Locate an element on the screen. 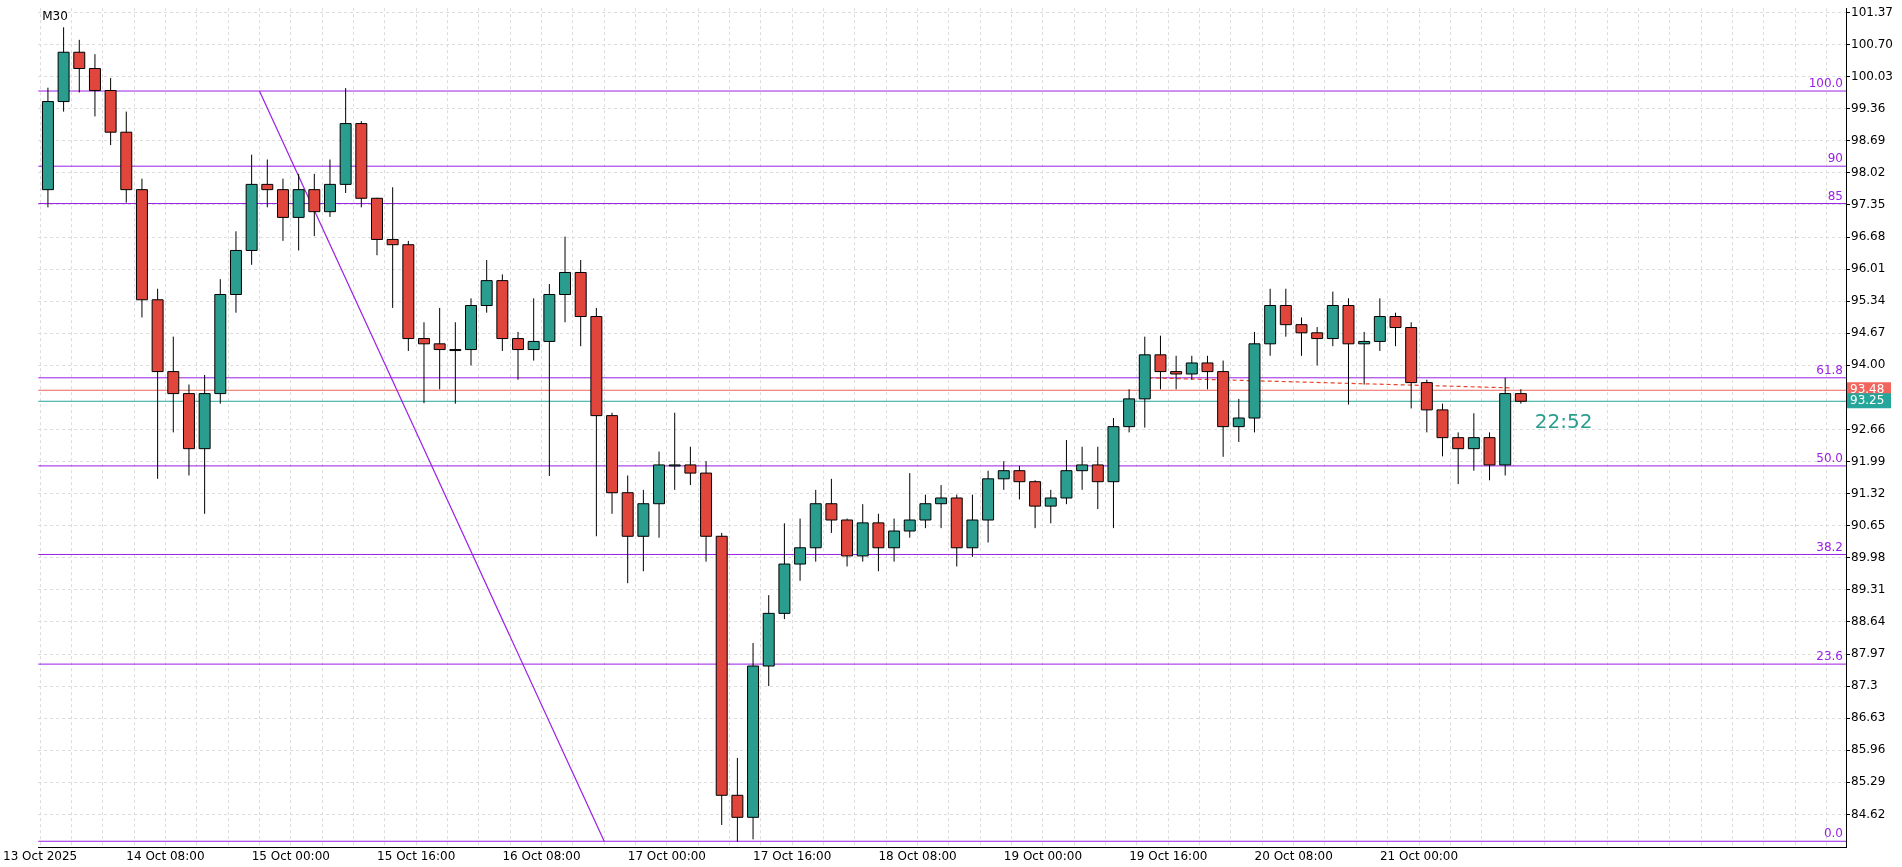 The height and width of the screenshot is (867, 1902). y-tick-label: 84.62 is located at coordinates (1868, 813).